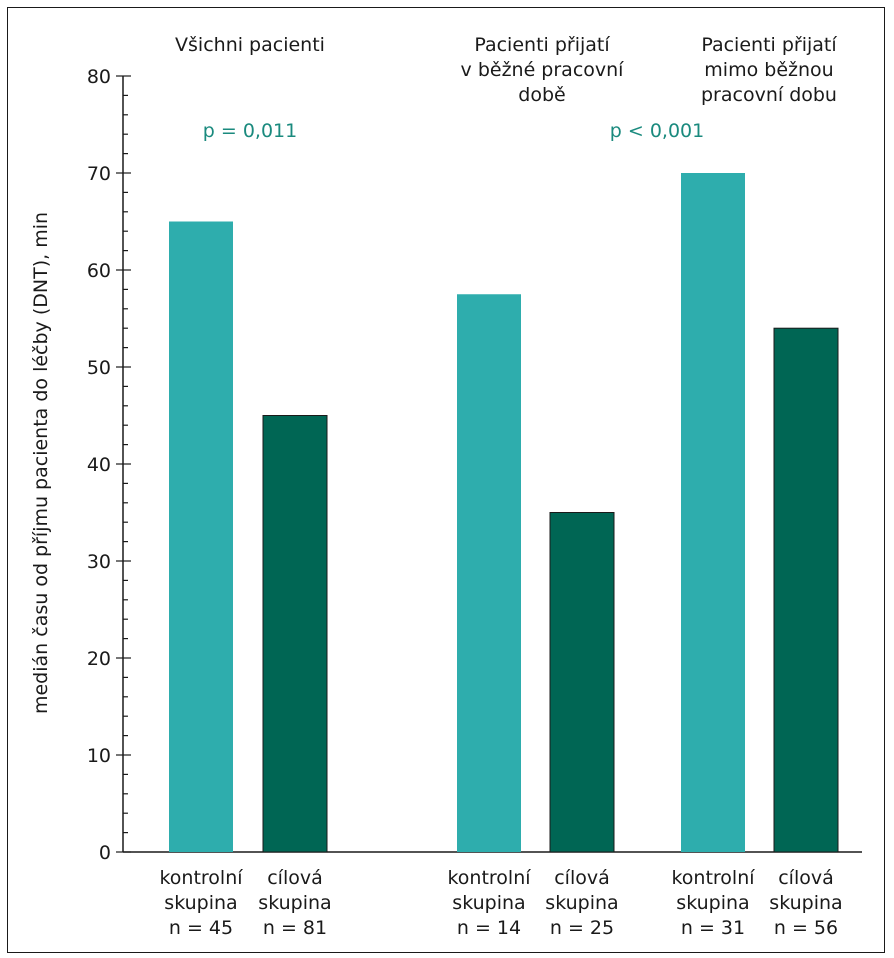  Describe the element at coordinates (541, 95) in the screenshot. I see `group-title: době` at that location.